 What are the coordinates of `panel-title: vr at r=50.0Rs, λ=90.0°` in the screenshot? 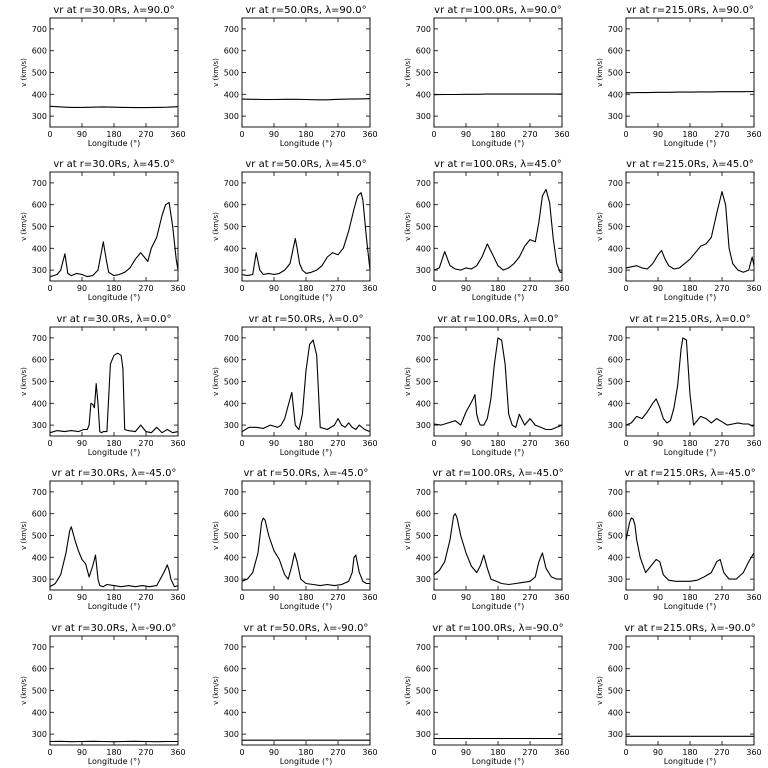 It's located at (305, 10).